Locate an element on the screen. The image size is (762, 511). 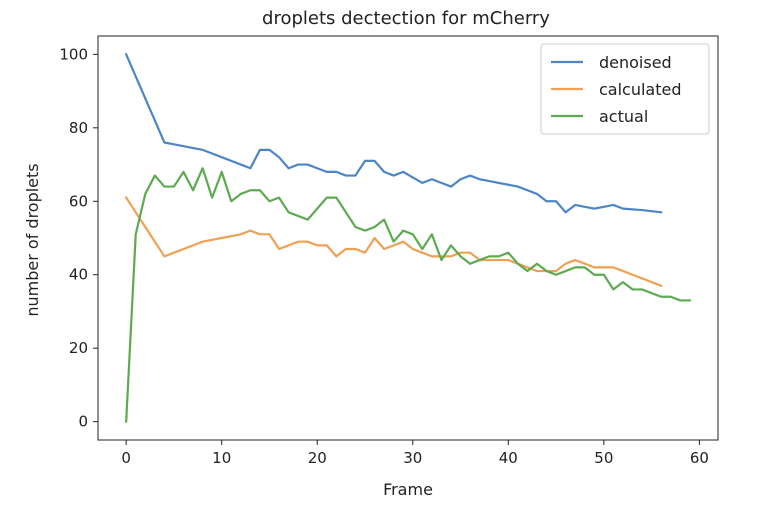
y-axis-ticks: 0 20 40 60 80 100 is located at coordinates (78, 238).